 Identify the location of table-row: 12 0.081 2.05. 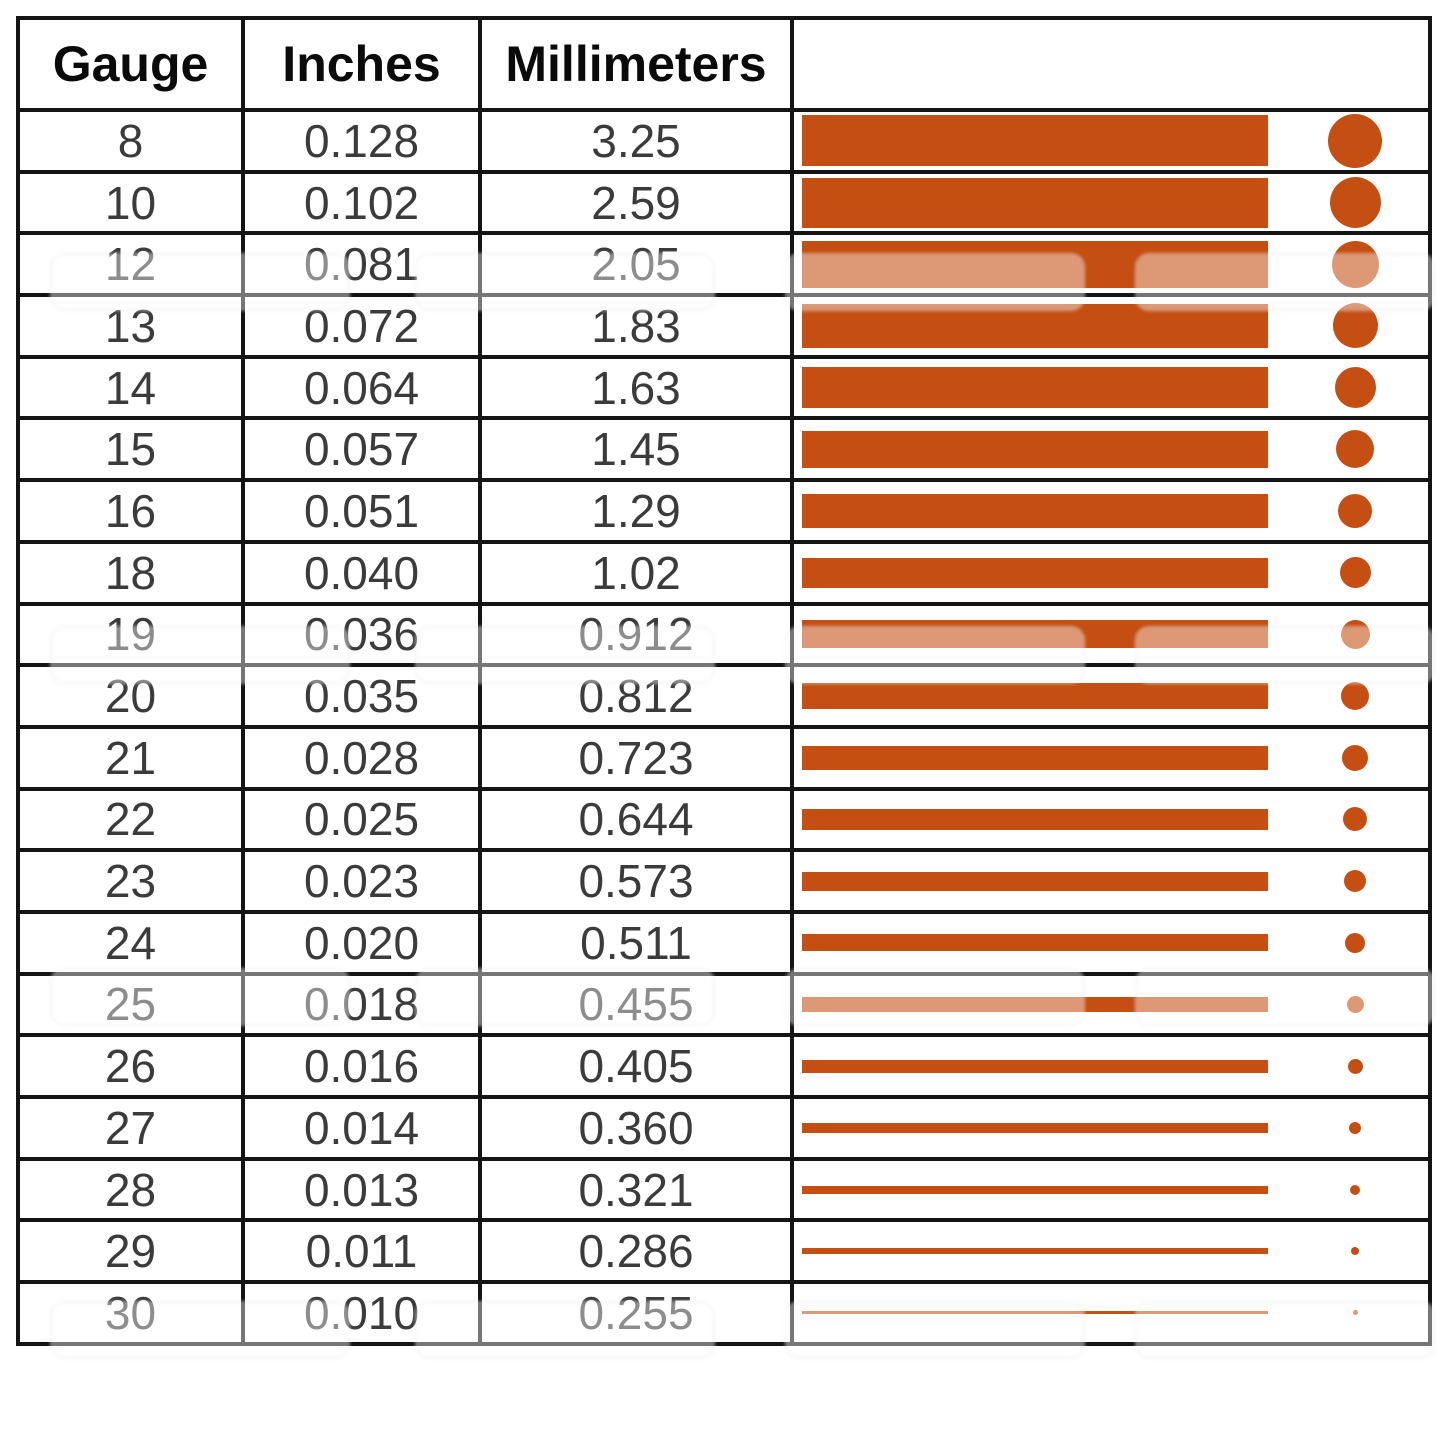
(724, 264).